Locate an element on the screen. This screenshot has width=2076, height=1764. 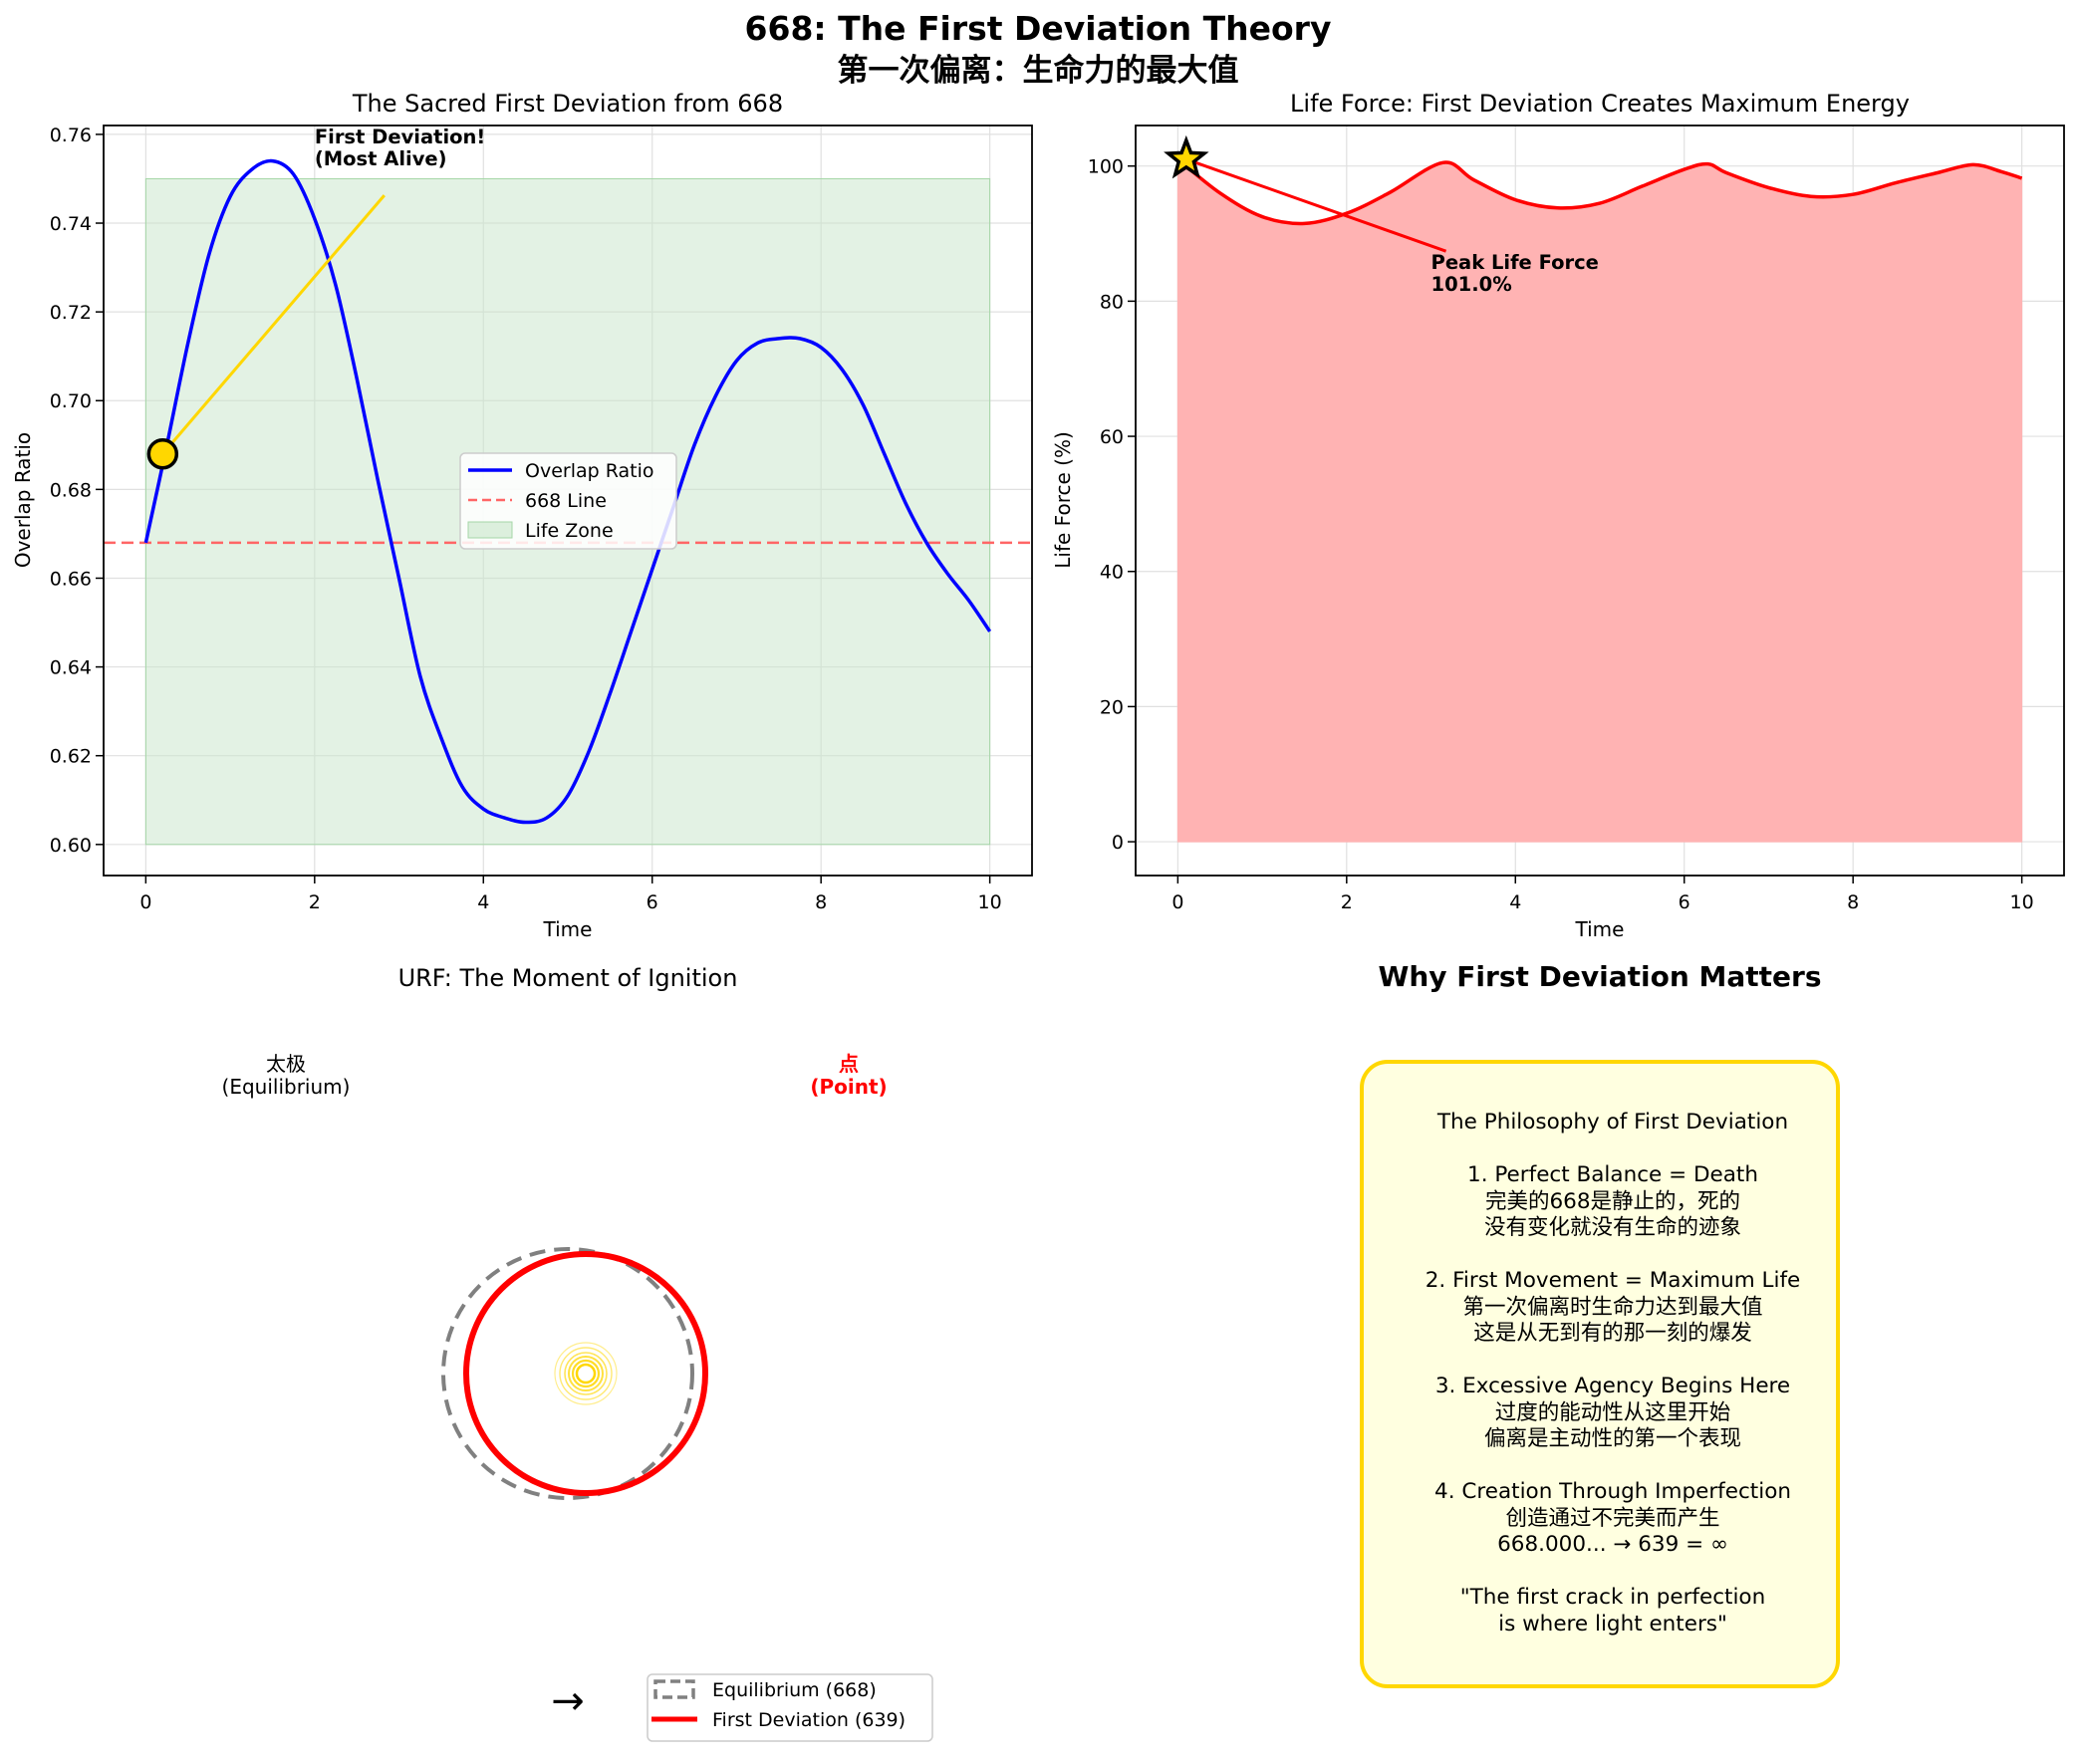
equilibrium-circle is located at coordinates (567, 1373).